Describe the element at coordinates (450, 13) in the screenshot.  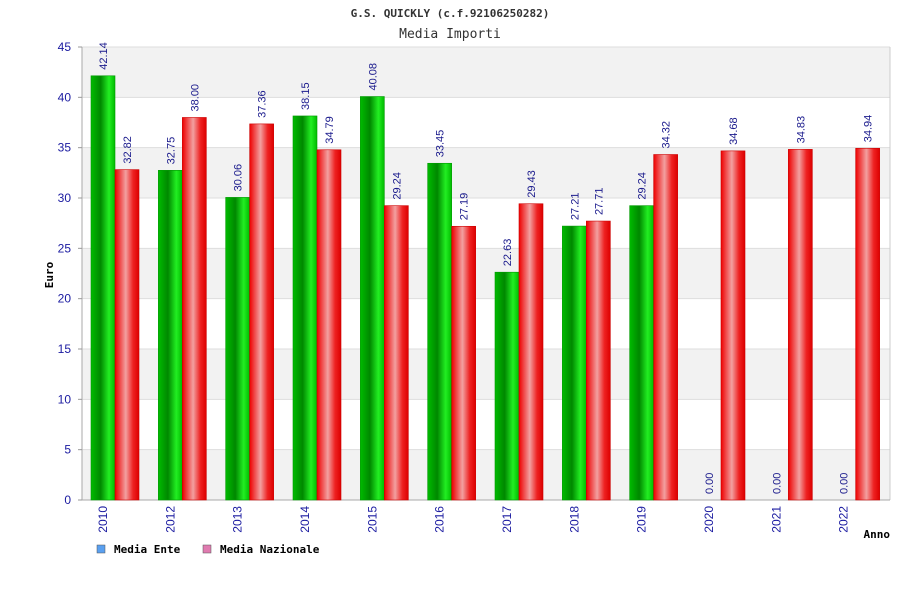
I see `chart-title: G.S. QUICKLY (c.f.92106250282)` at that location.